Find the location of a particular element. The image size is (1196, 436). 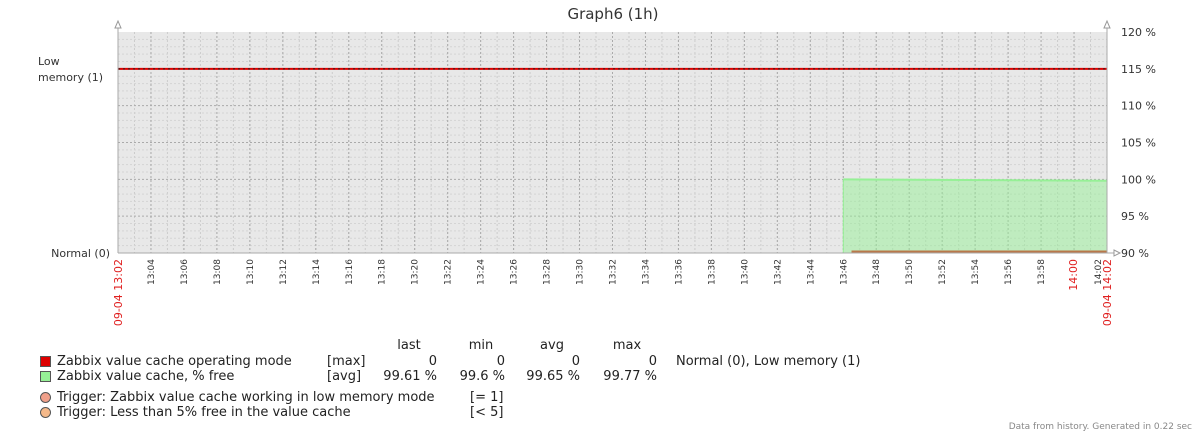

trigger-condition: [= 1] is located at coordinates (487, 397).